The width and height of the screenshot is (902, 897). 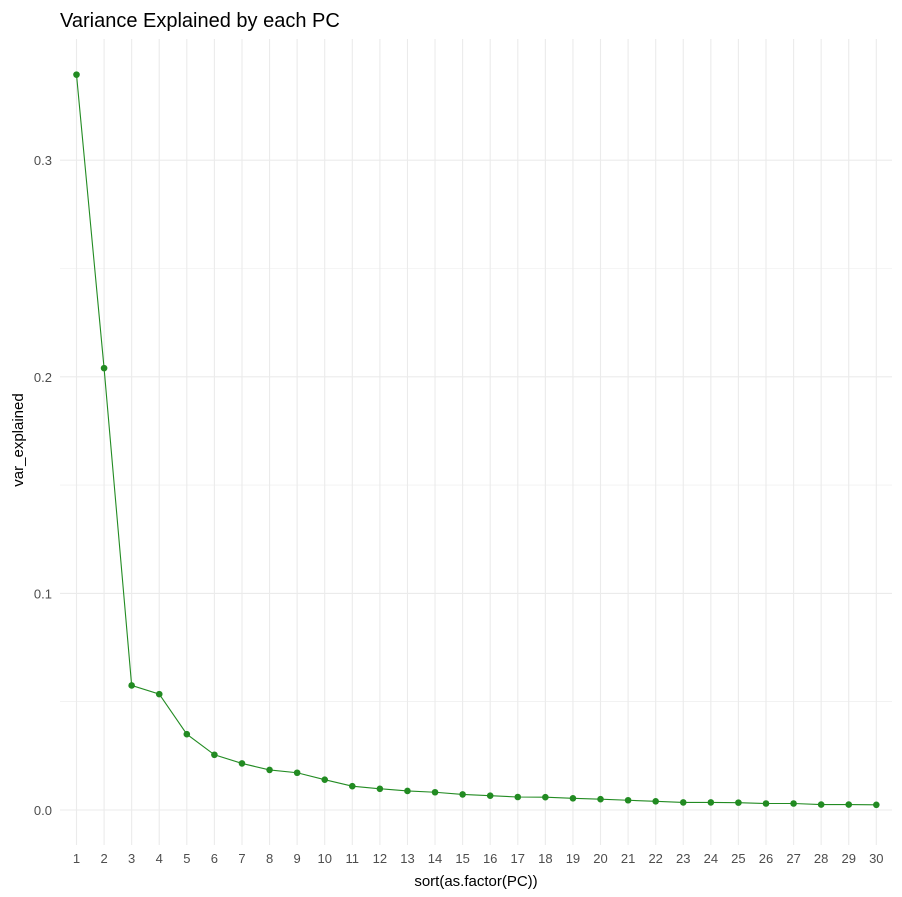 I want to click on x-tick-label: 1, so click(x=76, y=858).